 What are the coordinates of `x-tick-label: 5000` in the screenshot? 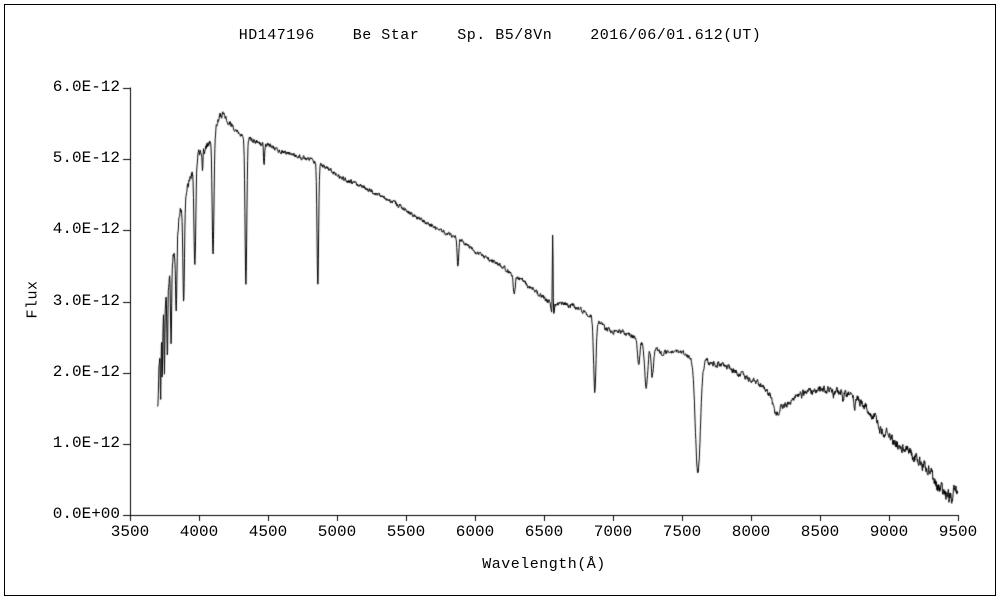 It's located at (337, 532).